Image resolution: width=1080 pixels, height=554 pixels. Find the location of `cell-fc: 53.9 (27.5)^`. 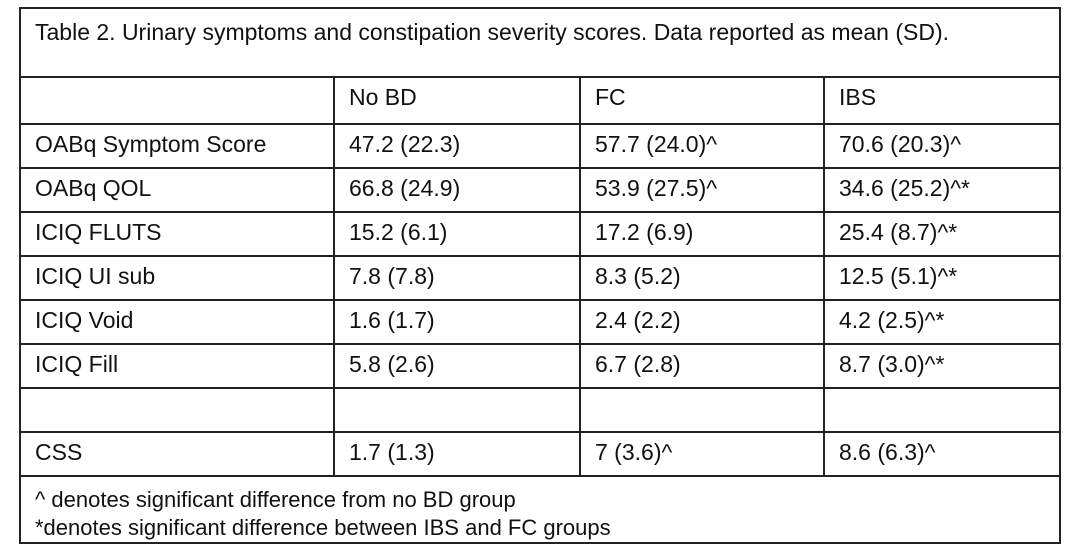

cell-fc: 53.9 (27.5)^ is located at coordinates (702, 190).